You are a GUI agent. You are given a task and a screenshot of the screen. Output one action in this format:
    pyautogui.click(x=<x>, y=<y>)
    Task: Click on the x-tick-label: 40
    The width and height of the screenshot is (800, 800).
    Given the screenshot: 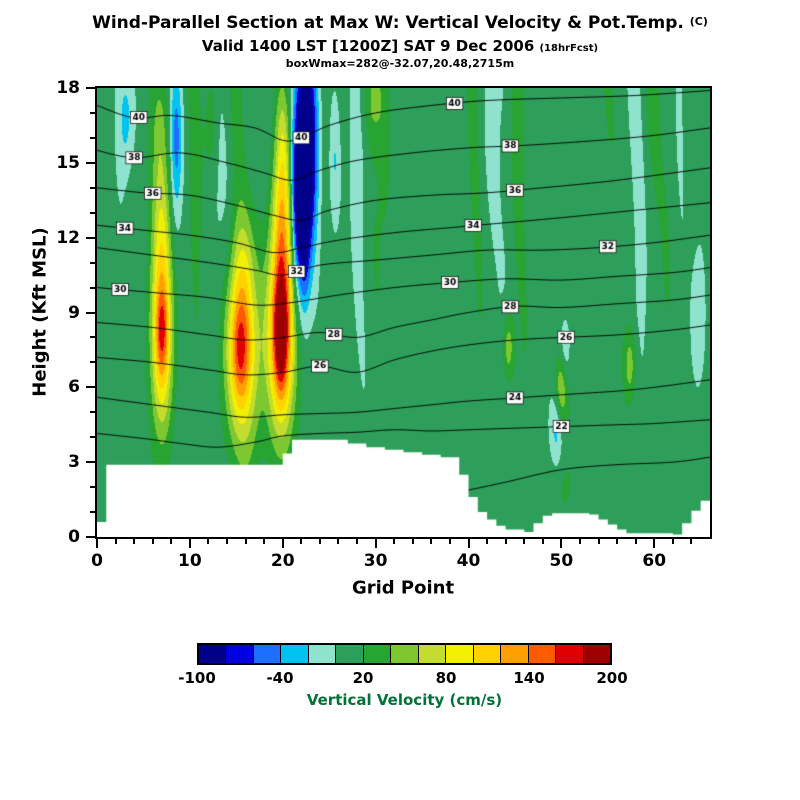 What is the action you would take?
    pyautogui.click(x=468, y=561)
    